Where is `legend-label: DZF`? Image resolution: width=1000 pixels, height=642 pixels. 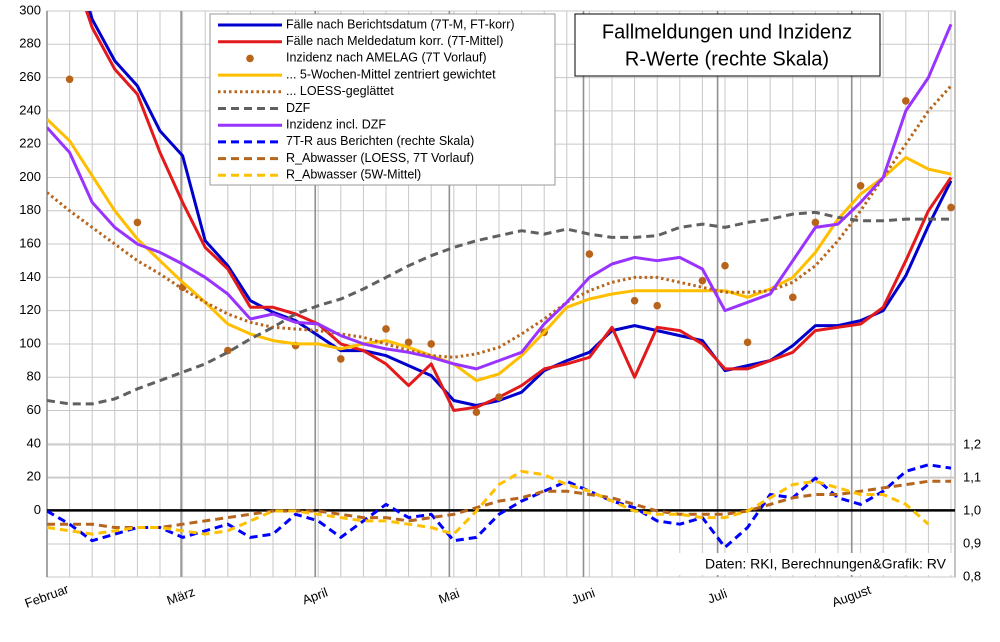
legend-label: DZF is located at coordinates (298, 108).